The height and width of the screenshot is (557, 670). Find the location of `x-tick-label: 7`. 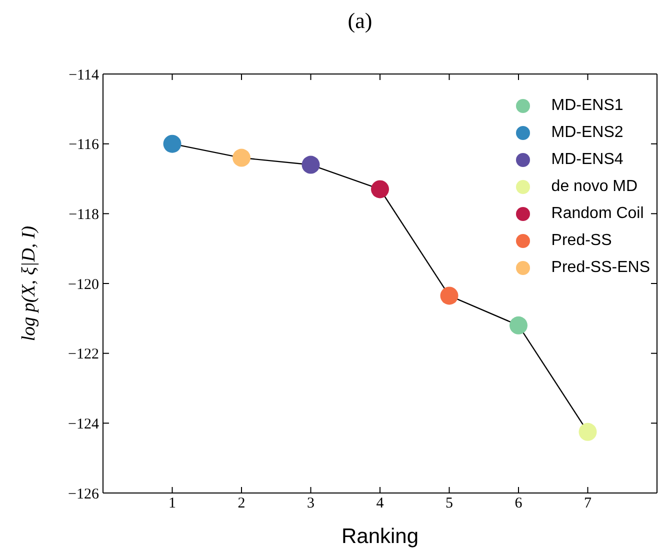

x-tick-label: 7 is located at coordinates (588, 504).